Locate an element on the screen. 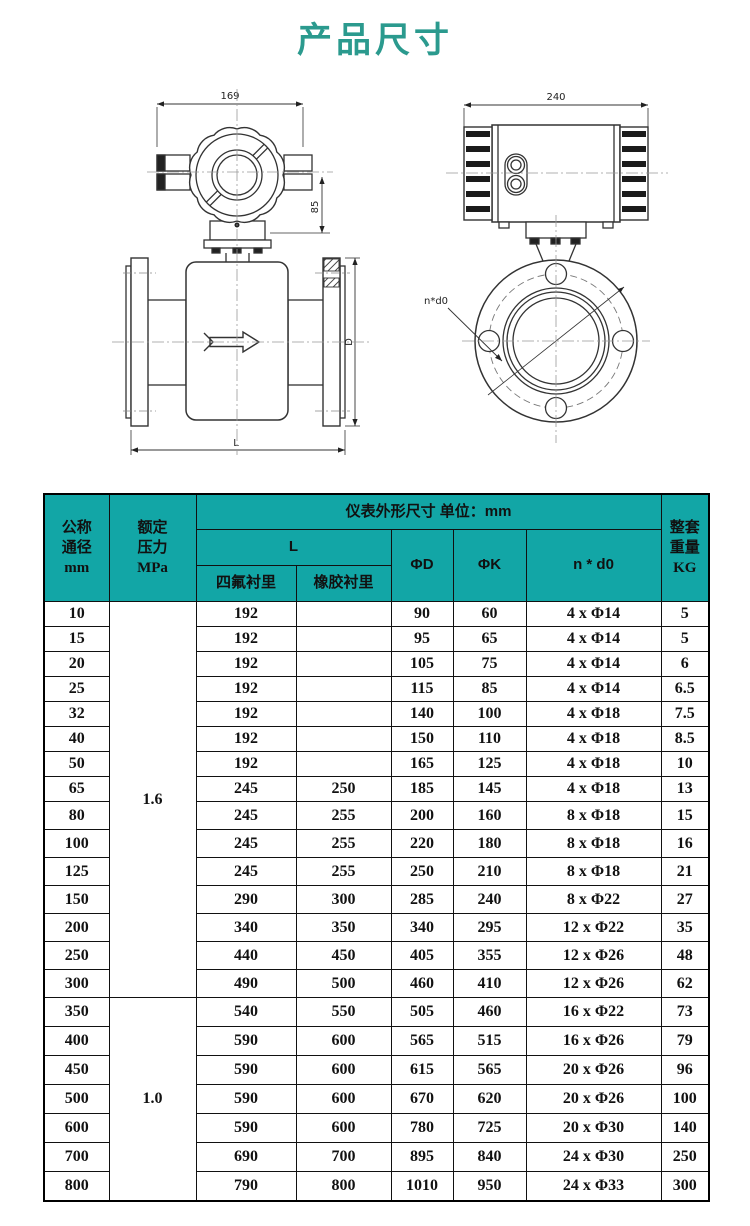  pressure-group-1: 1.6 is located at coordinates (152, 799).